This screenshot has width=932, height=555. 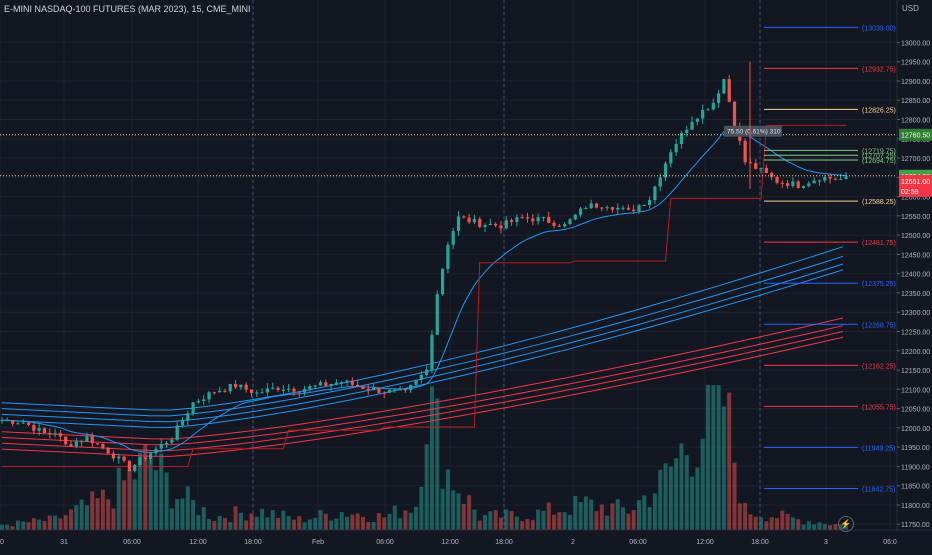 What do you see at coordinates (879, 69) in the screenshot?
I see `level-label: (12932.75)` at bounding box center [879, 69].